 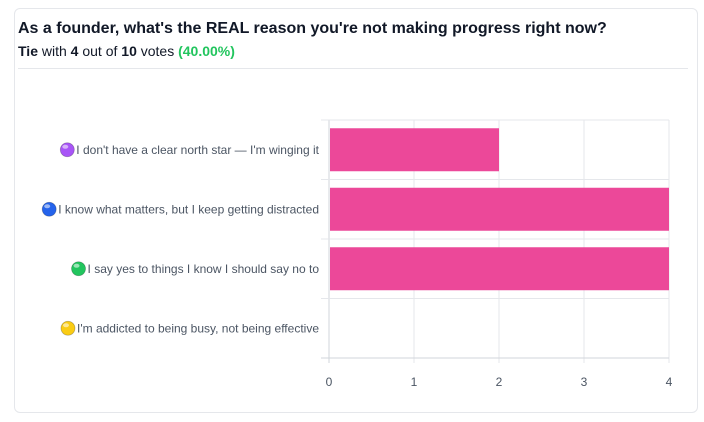 What do you see at coordinates (49, 209) in the screenshot?
I see `blue-circle-icon` at bounding box center [49, 209].